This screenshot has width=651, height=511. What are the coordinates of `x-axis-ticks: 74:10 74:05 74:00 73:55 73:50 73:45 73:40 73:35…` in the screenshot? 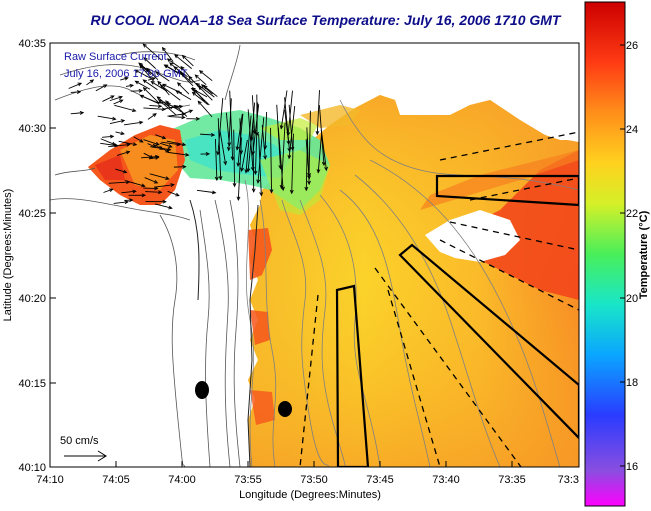 It's located at (308, 473).